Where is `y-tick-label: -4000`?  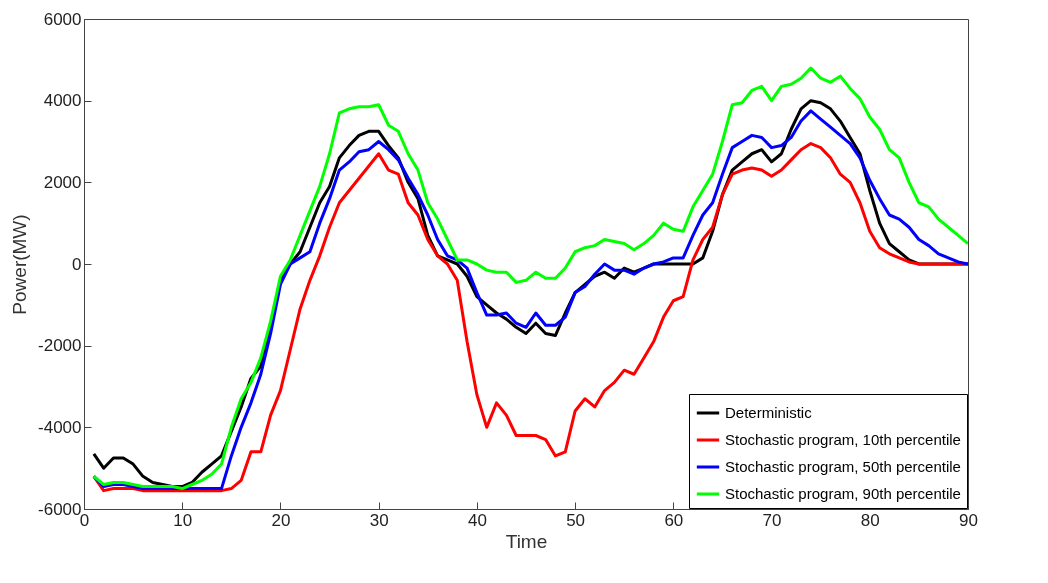
y-tick-label: -4000 is located at coordinates (60, 427).